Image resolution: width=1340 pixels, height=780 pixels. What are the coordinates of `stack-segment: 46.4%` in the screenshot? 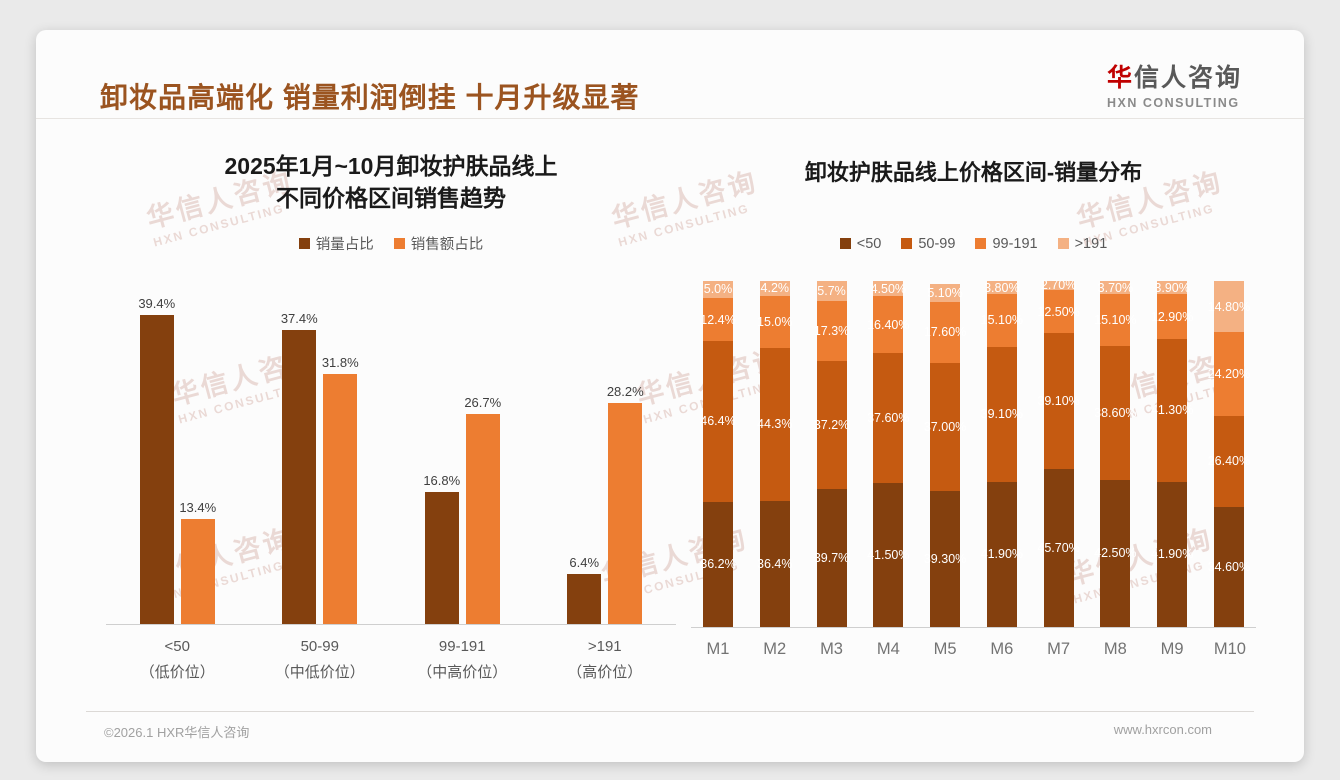 It's located at (718, 421).